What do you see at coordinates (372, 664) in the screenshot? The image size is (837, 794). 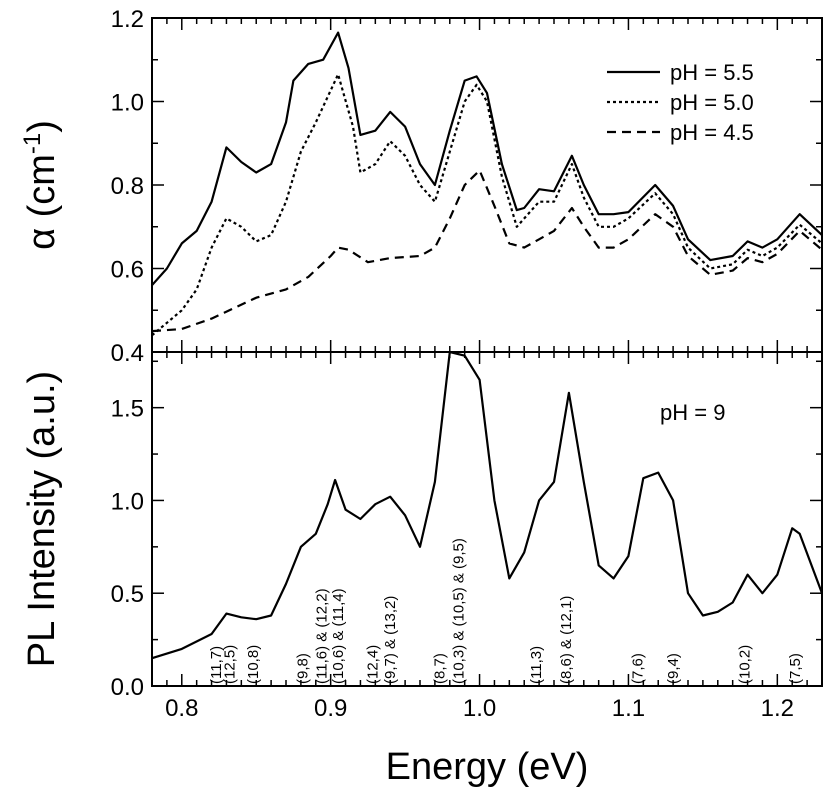 I see `chirality-label-7: (12,4)` at bounding box center [372, 664].